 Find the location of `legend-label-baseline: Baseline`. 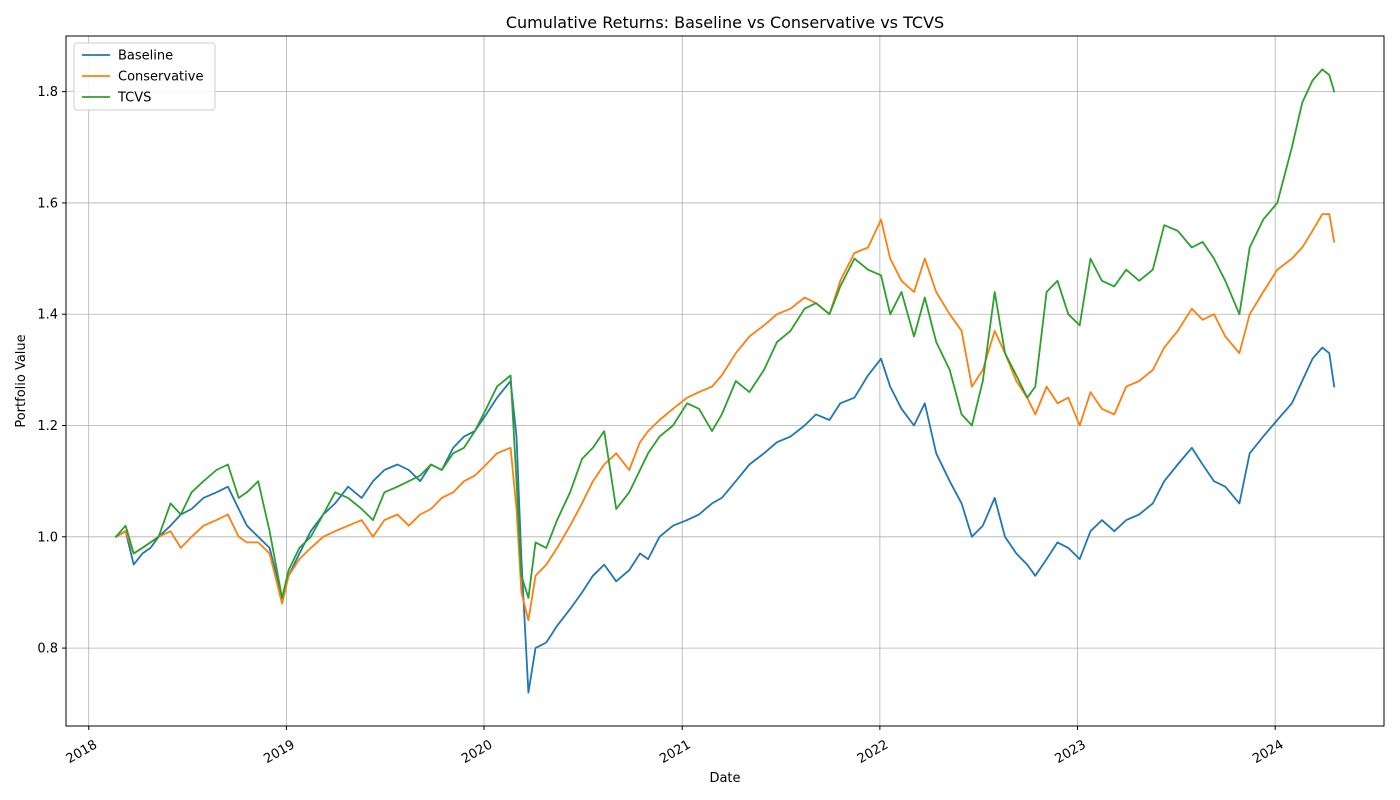

legend-label-baseline: Baseline is located at coordinates (145, 56).